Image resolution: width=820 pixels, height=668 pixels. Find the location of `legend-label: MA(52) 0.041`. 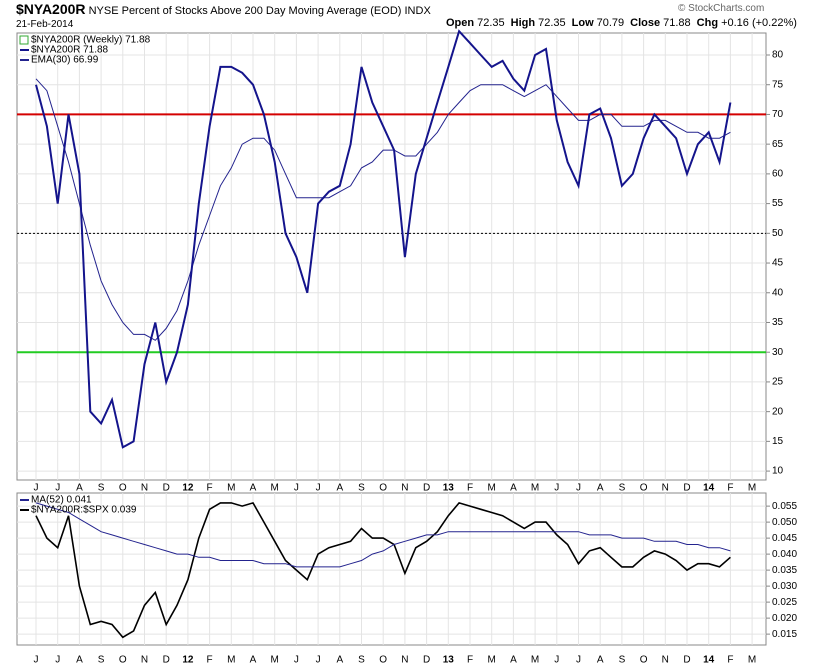

legend-label: MA(52) 0.041 is located at coordinates (61, 500).